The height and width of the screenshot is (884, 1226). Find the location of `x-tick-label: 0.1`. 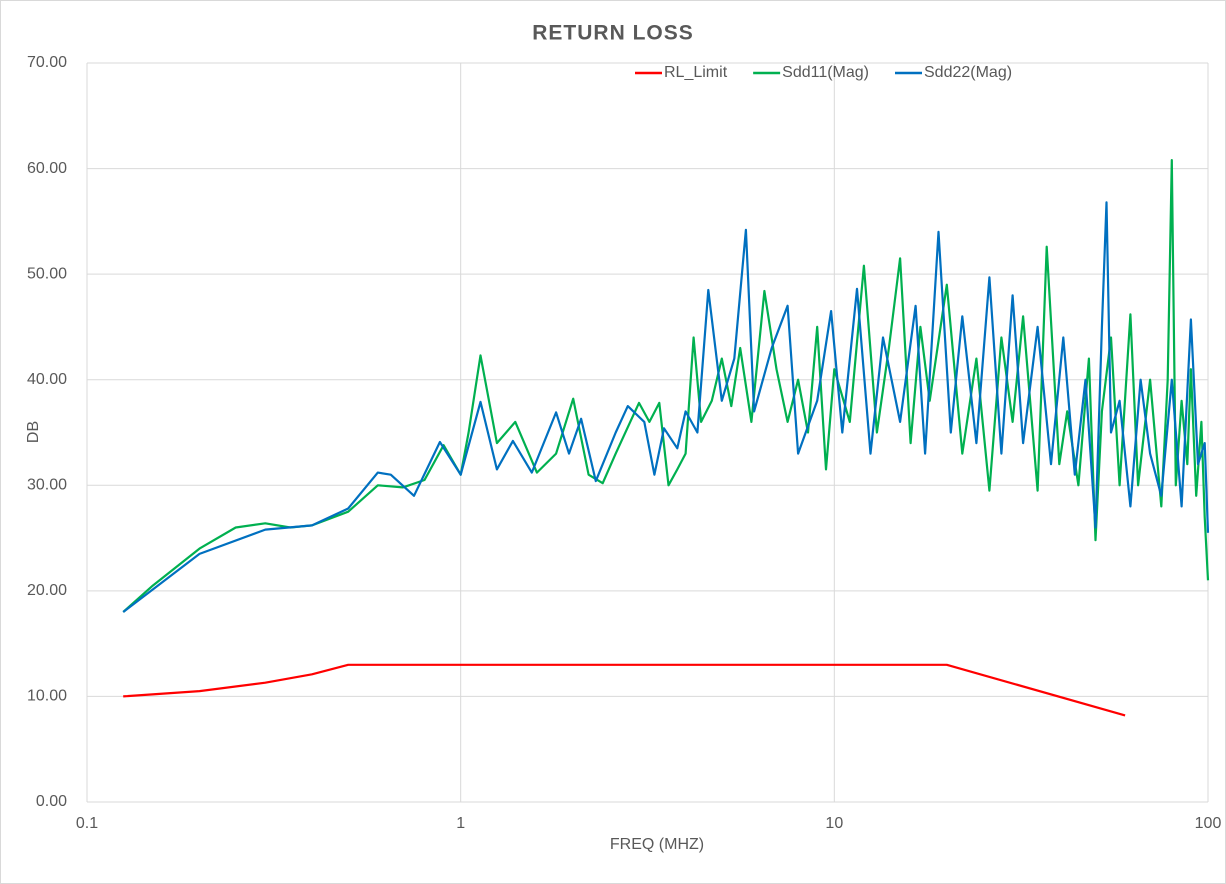

x-tick-label: 0.1 is located at coordinates (87, 823).